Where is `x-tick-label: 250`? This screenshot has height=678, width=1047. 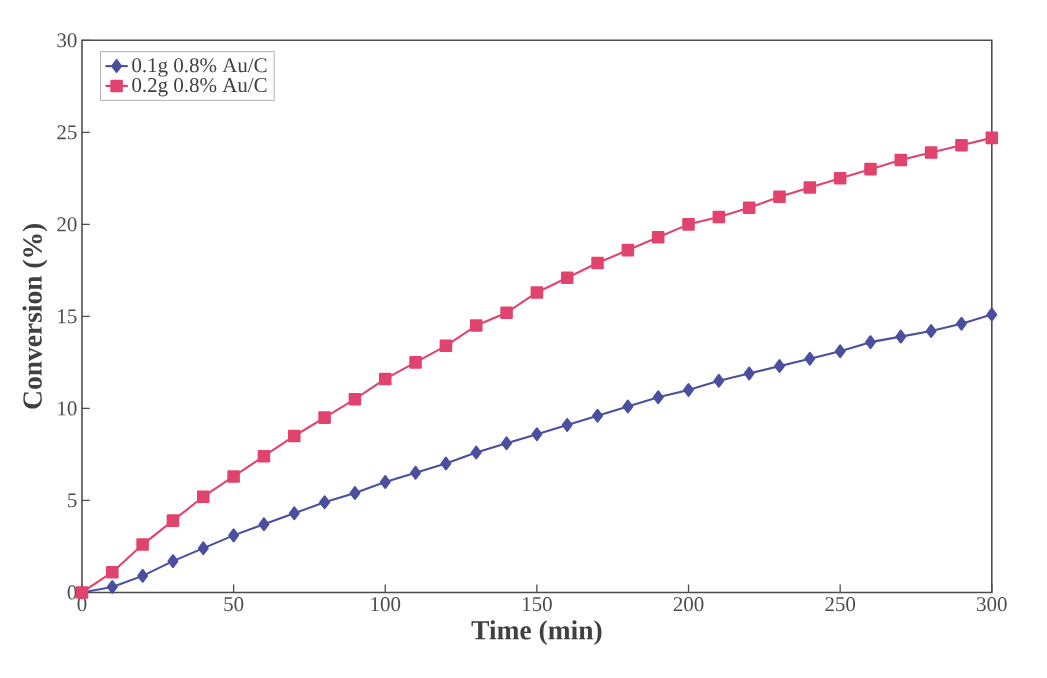 x-tick-label: 250 is located at coordinates (840, 604).